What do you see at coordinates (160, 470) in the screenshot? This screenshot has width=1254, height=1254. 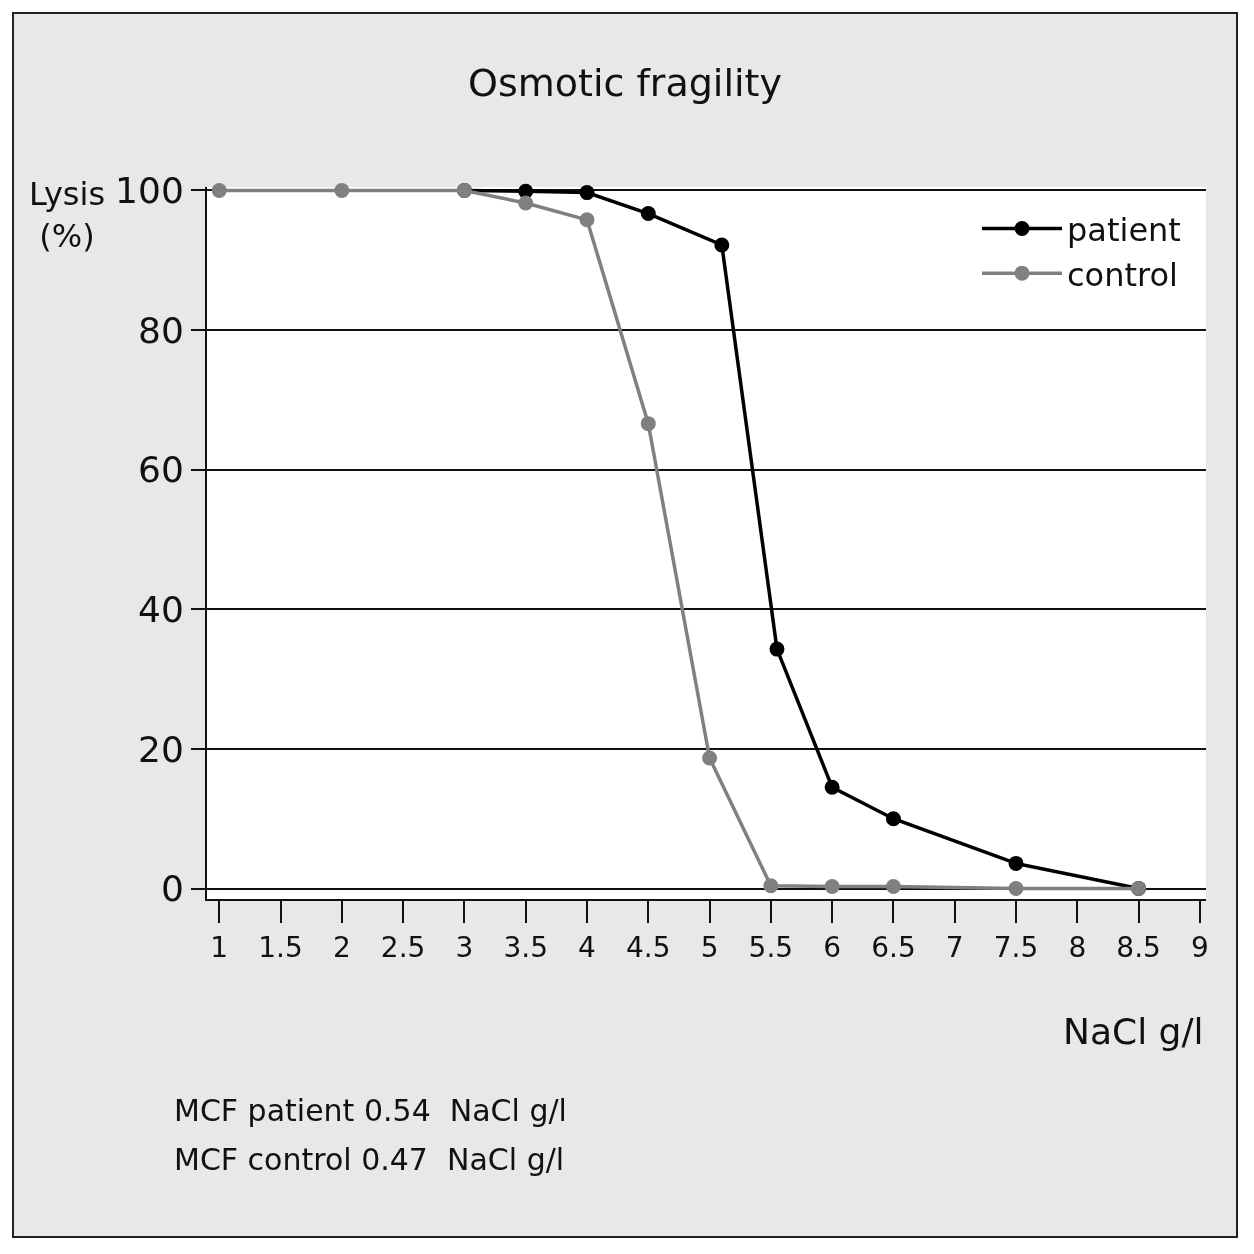 I see `y-tick-label: 60` at bounding box center [160, 470].